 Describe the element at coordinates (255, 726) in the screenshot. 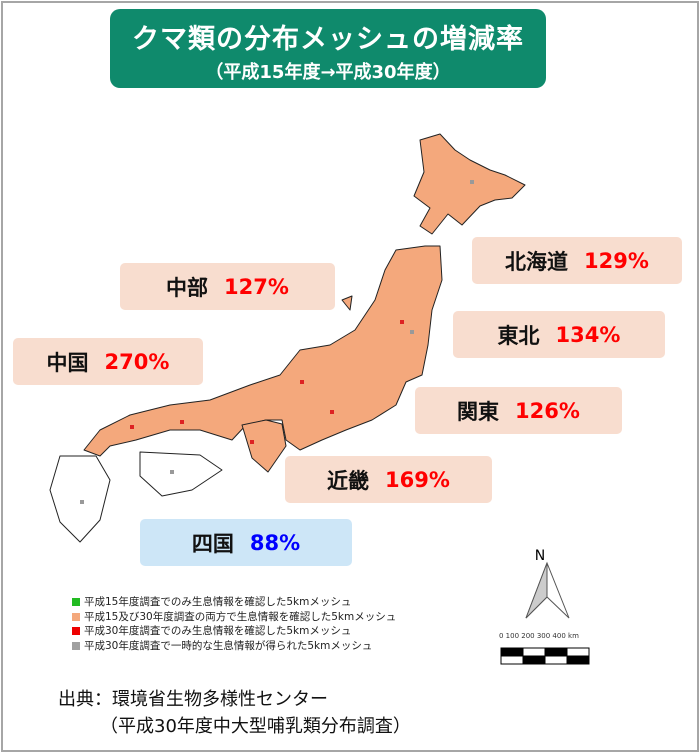

I see `source-line-2: （平成30年度中大型哺乳類分布調査）` at that location.